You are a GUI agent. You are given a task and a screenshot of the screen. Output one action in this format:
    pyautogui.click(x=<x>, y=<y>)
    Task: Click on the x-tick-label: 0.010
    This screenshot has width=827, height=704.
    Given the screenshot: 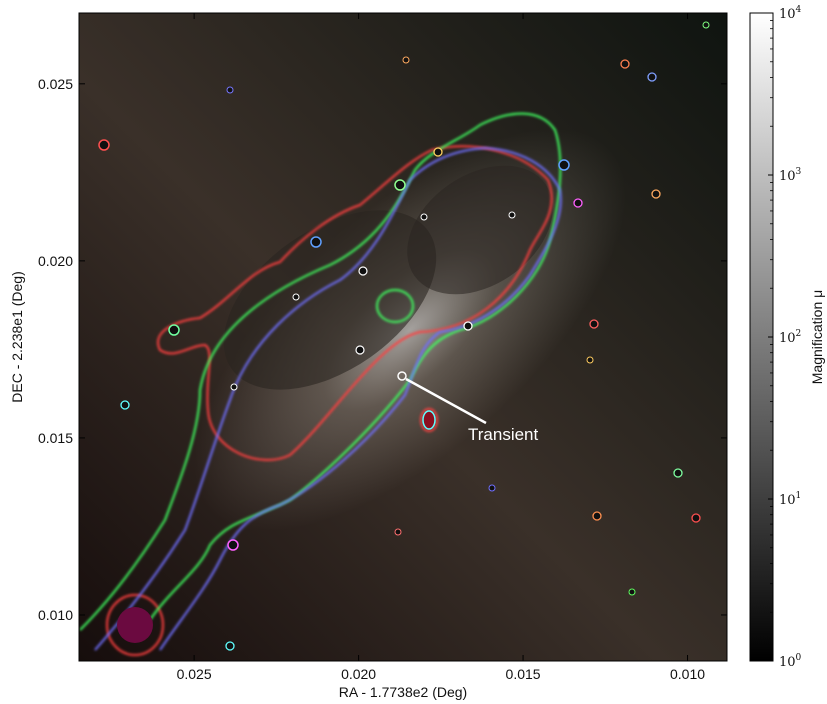 What is the action you would take?
    pyautogui.click(x=687, y=674)
    